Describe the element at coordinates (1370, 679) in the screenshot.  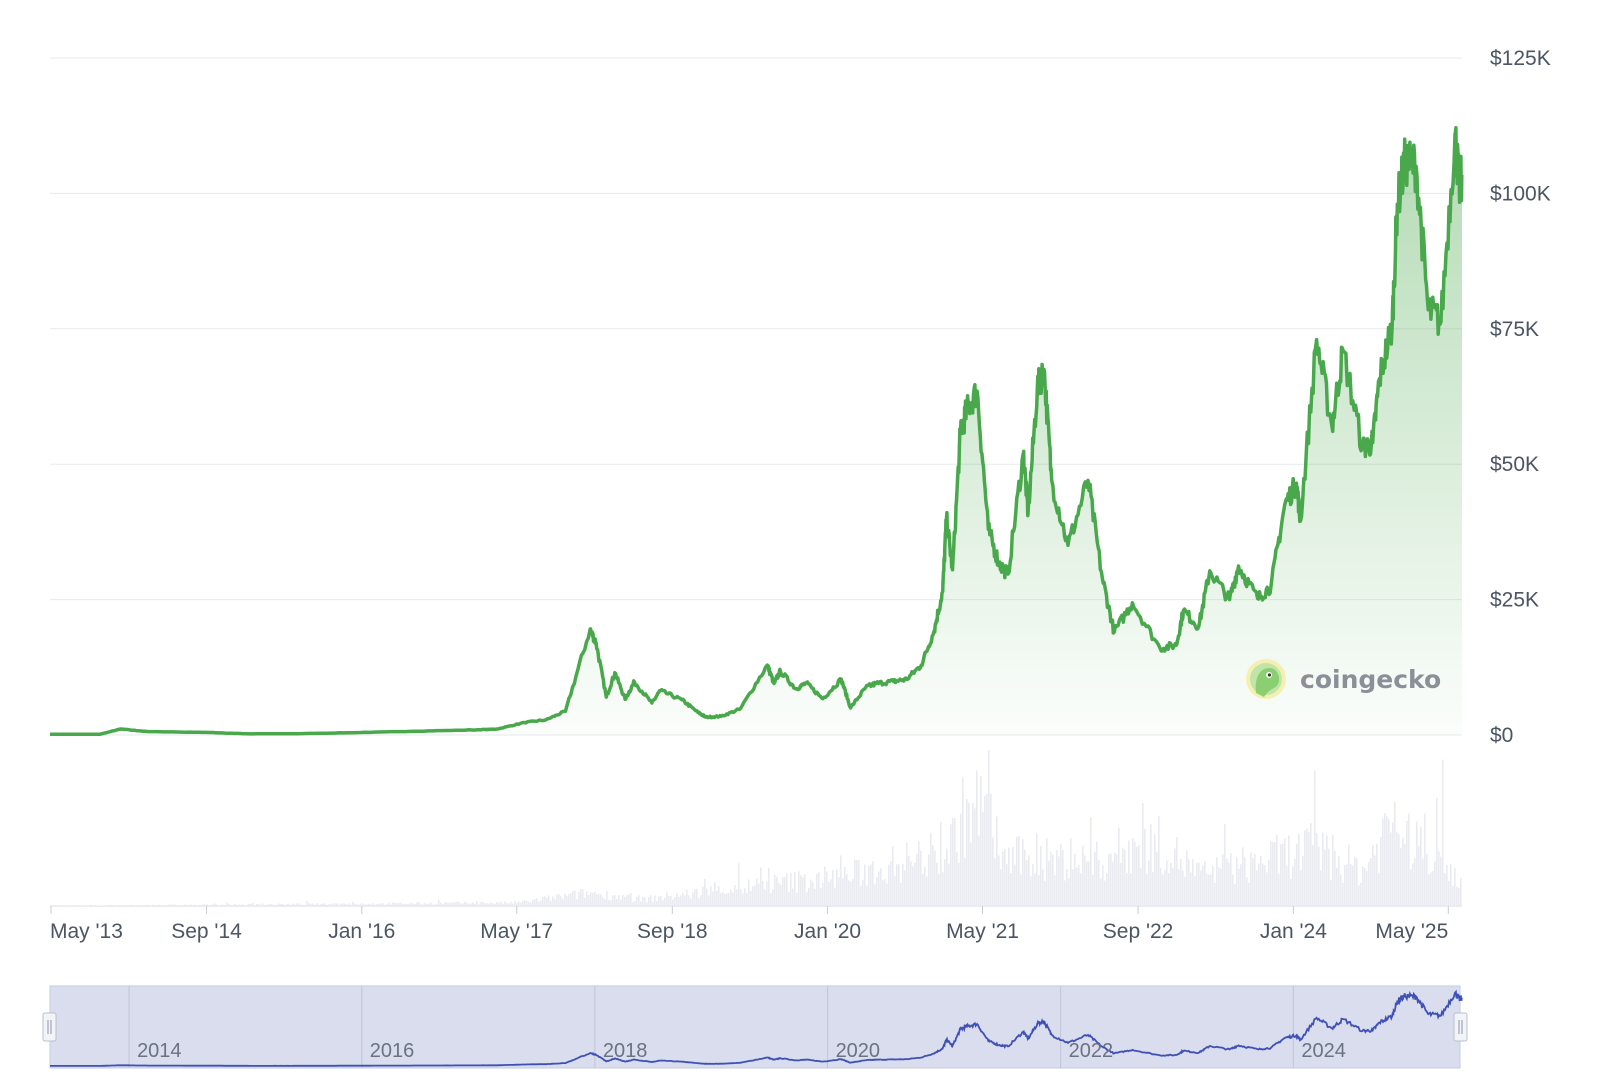
I see `brand-name: coingecko` at that location.